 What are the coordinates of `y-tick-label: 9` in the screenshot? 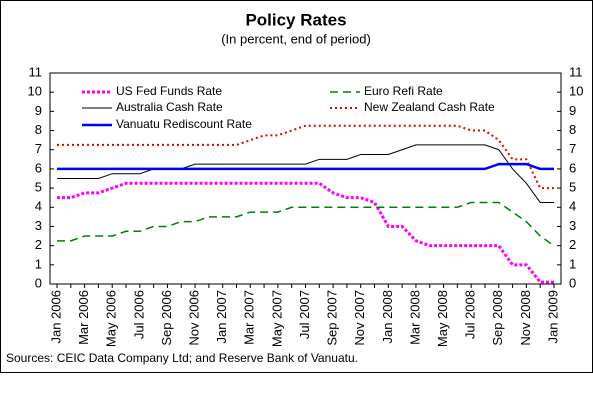 It's located at (38, 110).